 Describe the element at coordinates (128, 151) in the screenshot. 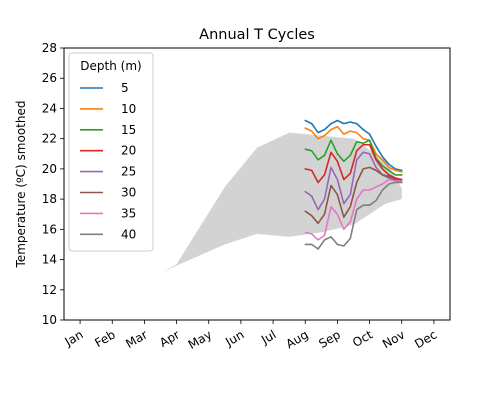

I see `legend-label-20: 20` at that location.